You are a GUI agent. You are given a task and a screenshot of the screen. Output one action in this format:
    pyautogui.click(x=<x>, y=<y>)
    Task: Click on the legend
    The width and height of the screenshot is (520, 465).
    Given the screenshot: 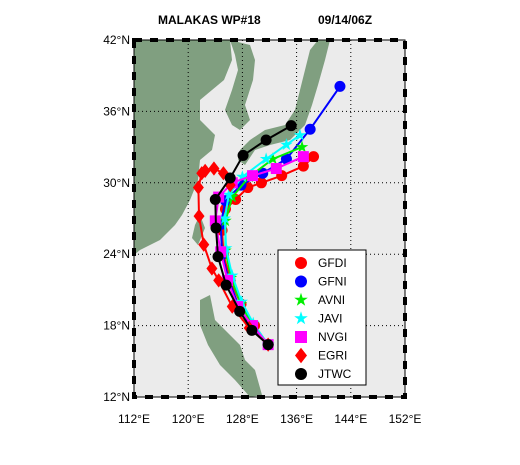 What is the action you would take?
    pyautogui.click(x=322, y=317)
    